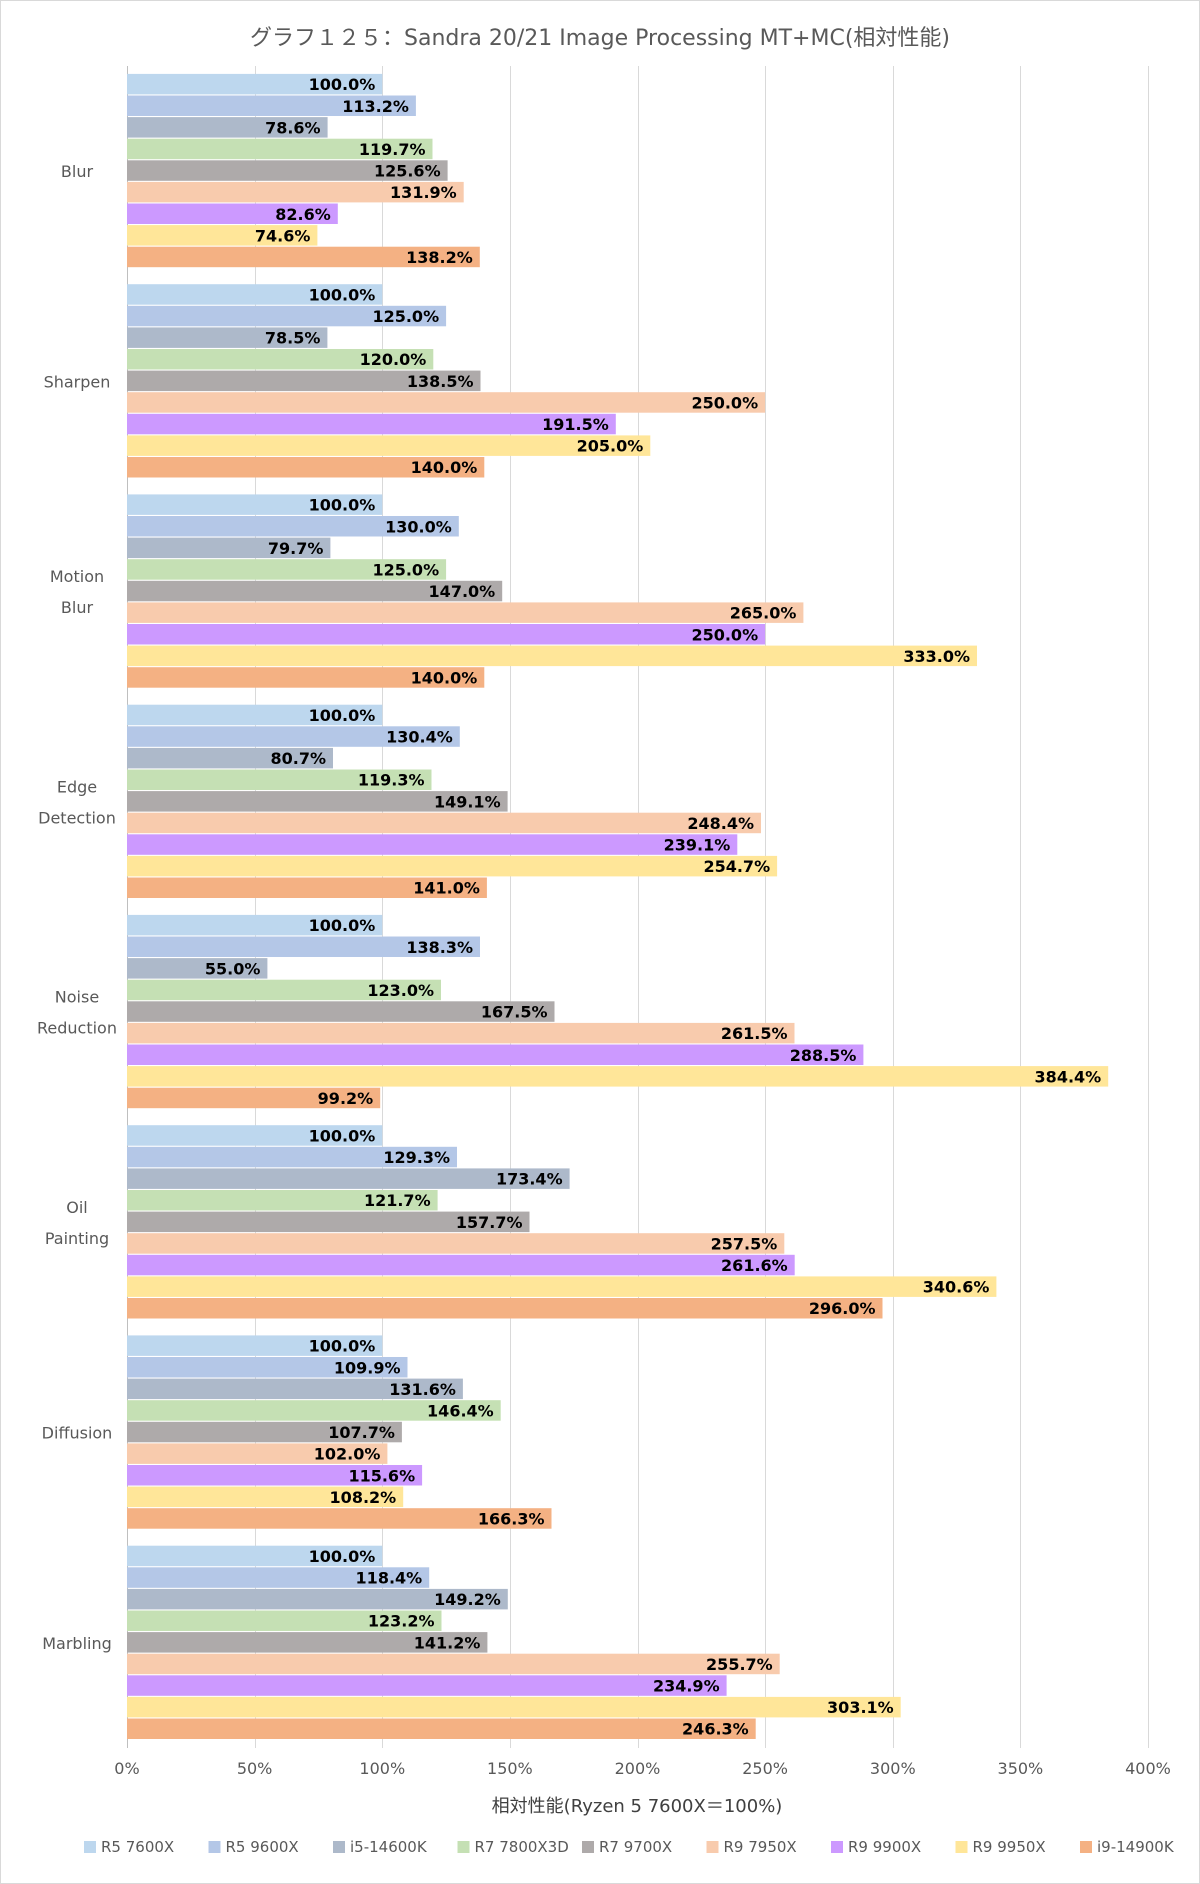 Image resolution: width=1200 pixels, height=1884 pixels. Describe the element at coordinates (444, 467) in the screenshot. I see `data-label: 140.0%` at that location.